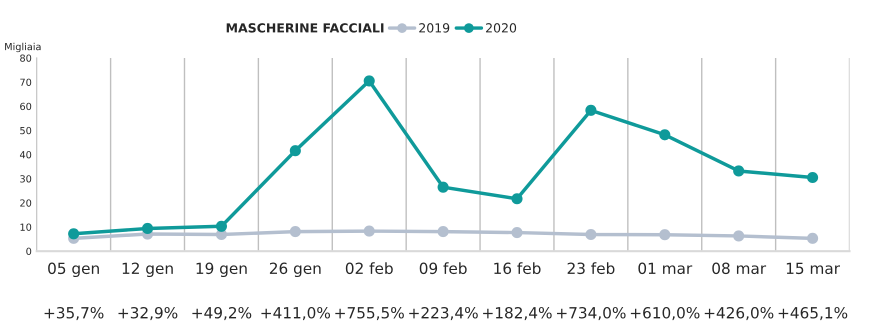 This screenshot has height=322, width=874. Describe the element at coordinates (26, 154) in the screenshot. I see `y-tick-label: 40` at that location.